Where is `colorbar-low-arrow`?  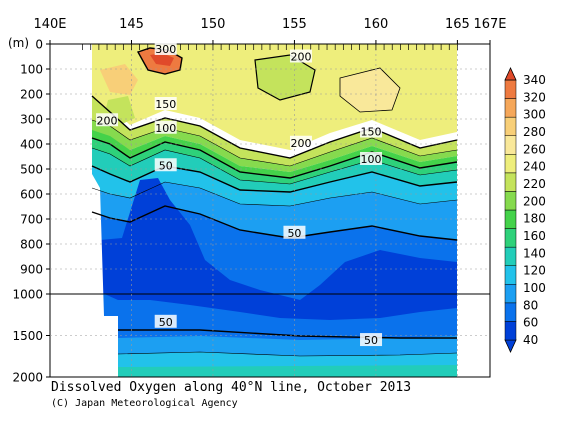 colorbar-low-arrow is located at coordinates (510, 346).